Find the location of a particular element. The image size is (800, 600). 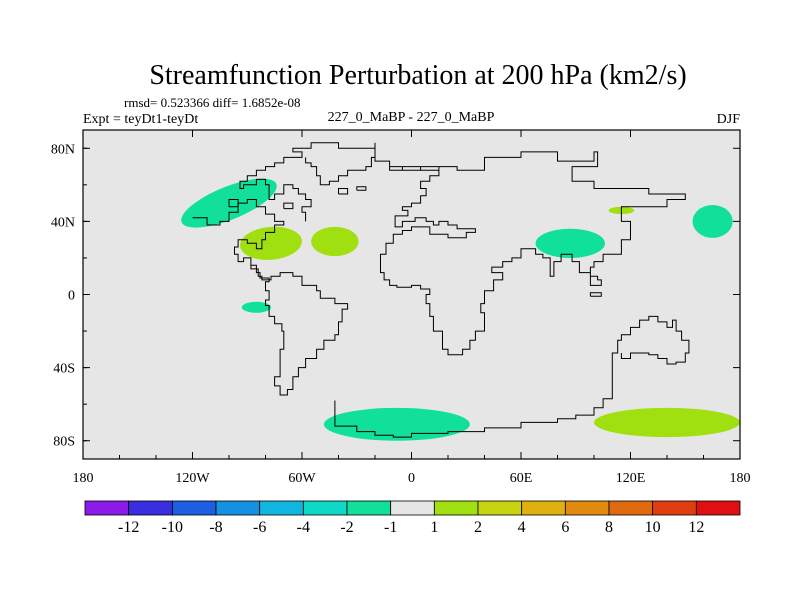

x-tick-label: 120W is located at coordinates (192, 478).